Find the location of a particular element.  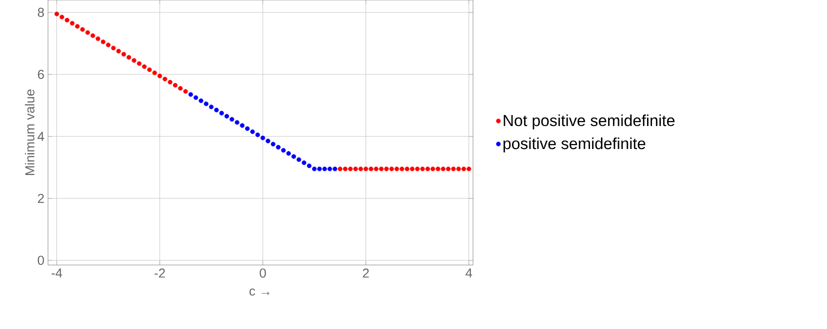

x-tick-label: -2 is located at coordinates (159, 273).